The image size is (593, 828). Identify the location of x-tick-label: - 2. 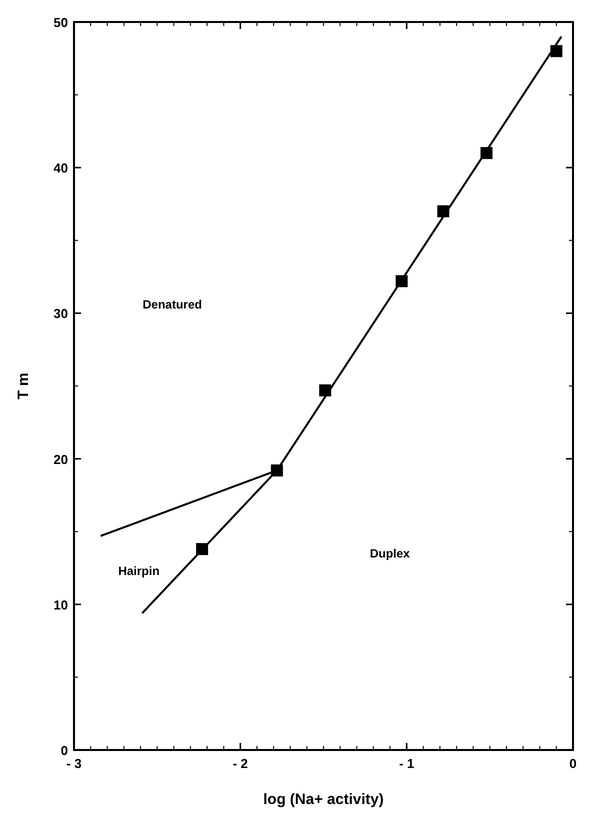
(240, 763).